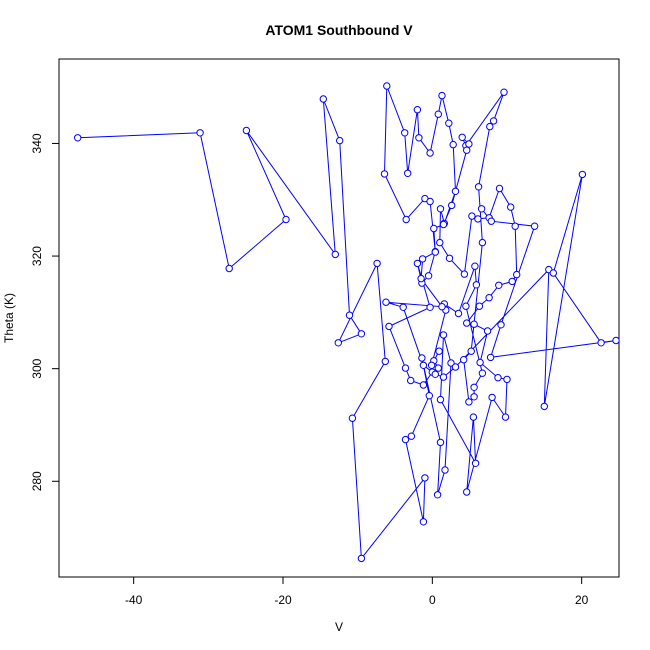  What do you see at coordinates (432, 600) in the screenshot?
I see `x-tick-label: 0` at bounding box center [432, 600].